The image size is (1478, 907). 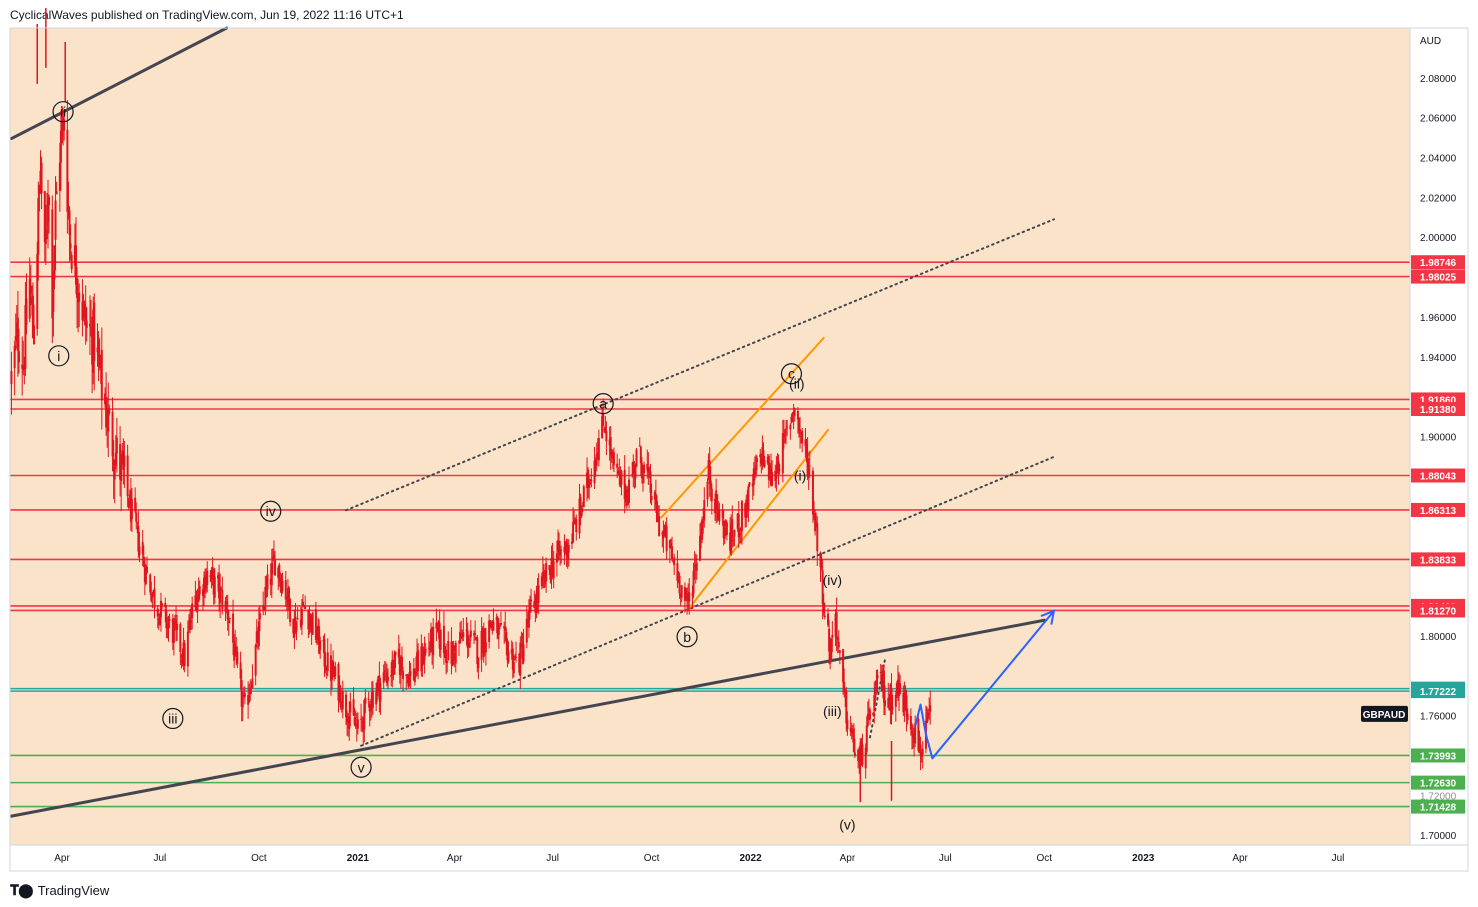 What do you see at coordinates (742, 427) in the screenshot?
I see `trendline` at bounding box center [742, 427].